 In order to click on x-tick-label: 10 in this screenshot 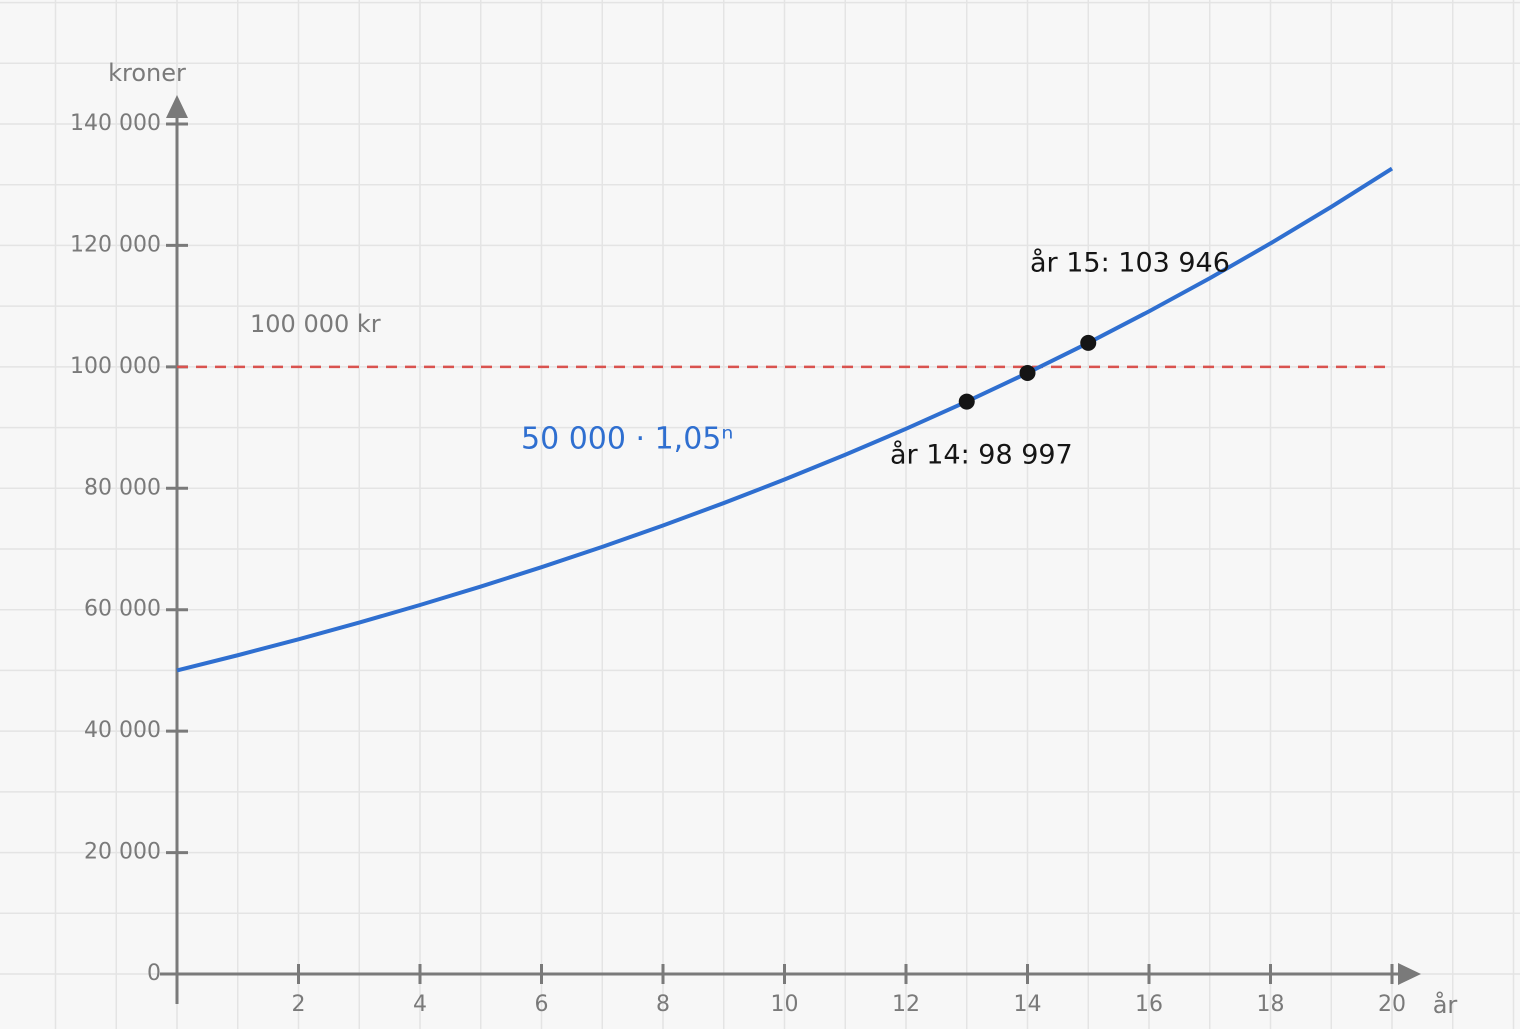, I will do `click(785, 1004)`.